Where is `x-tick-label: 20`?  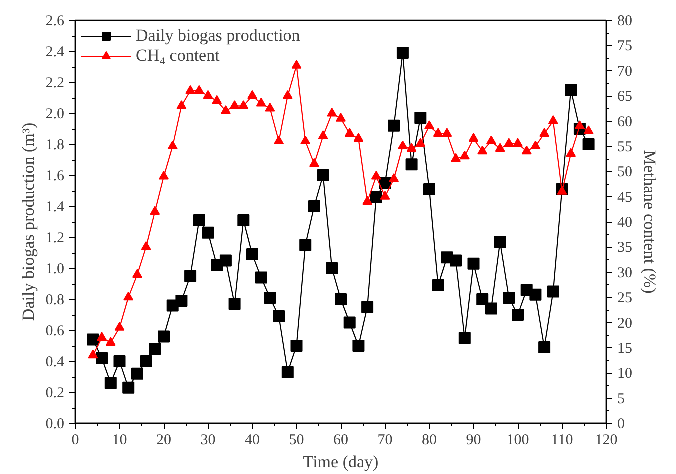
x-tick-label: 20 is located at coordinates (164, 440).